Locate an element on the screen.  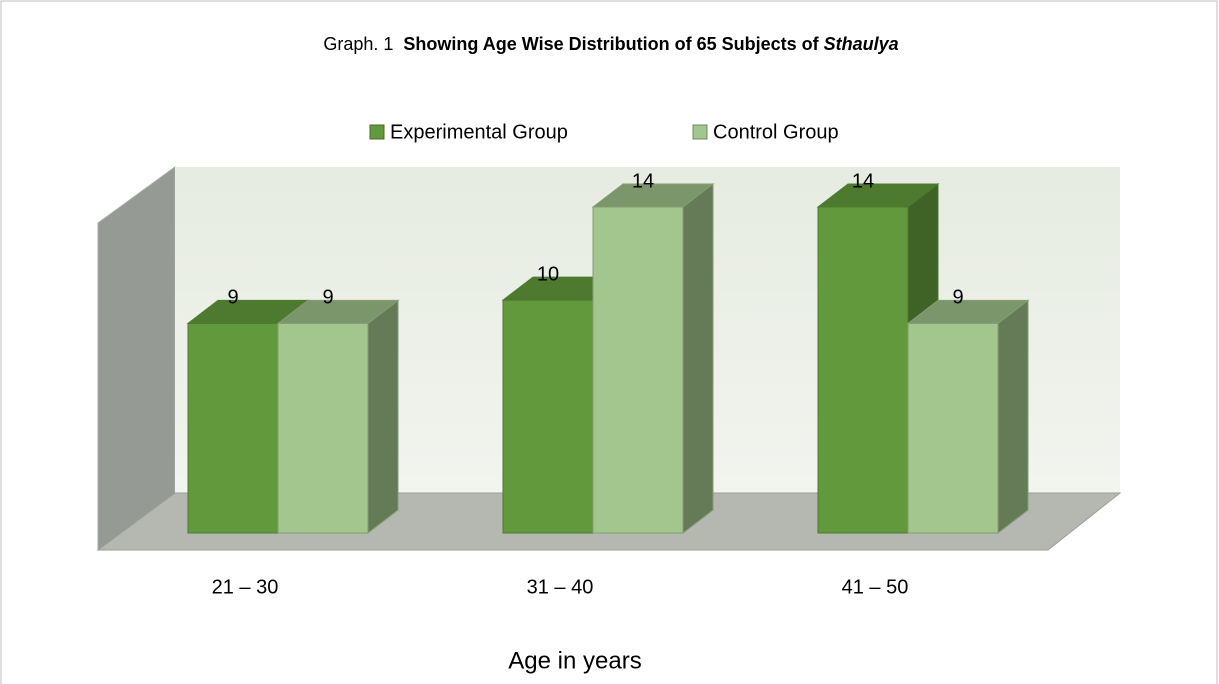
x-tick-label: 21 – 30 is located at coordinates (245, 587).